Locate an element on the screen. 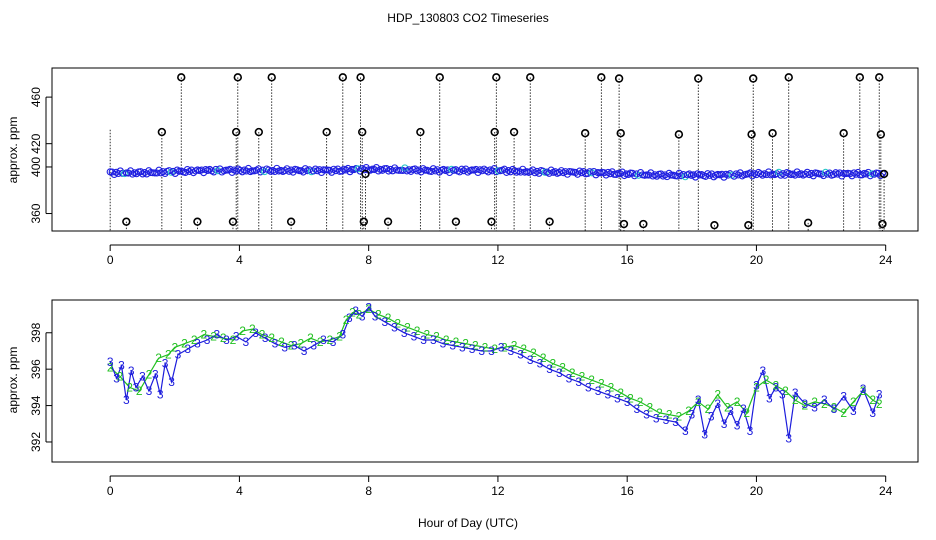 The width and height of the screenshot is (936, 540). y-tick-label: 460 is located at coordinates (36, 97).